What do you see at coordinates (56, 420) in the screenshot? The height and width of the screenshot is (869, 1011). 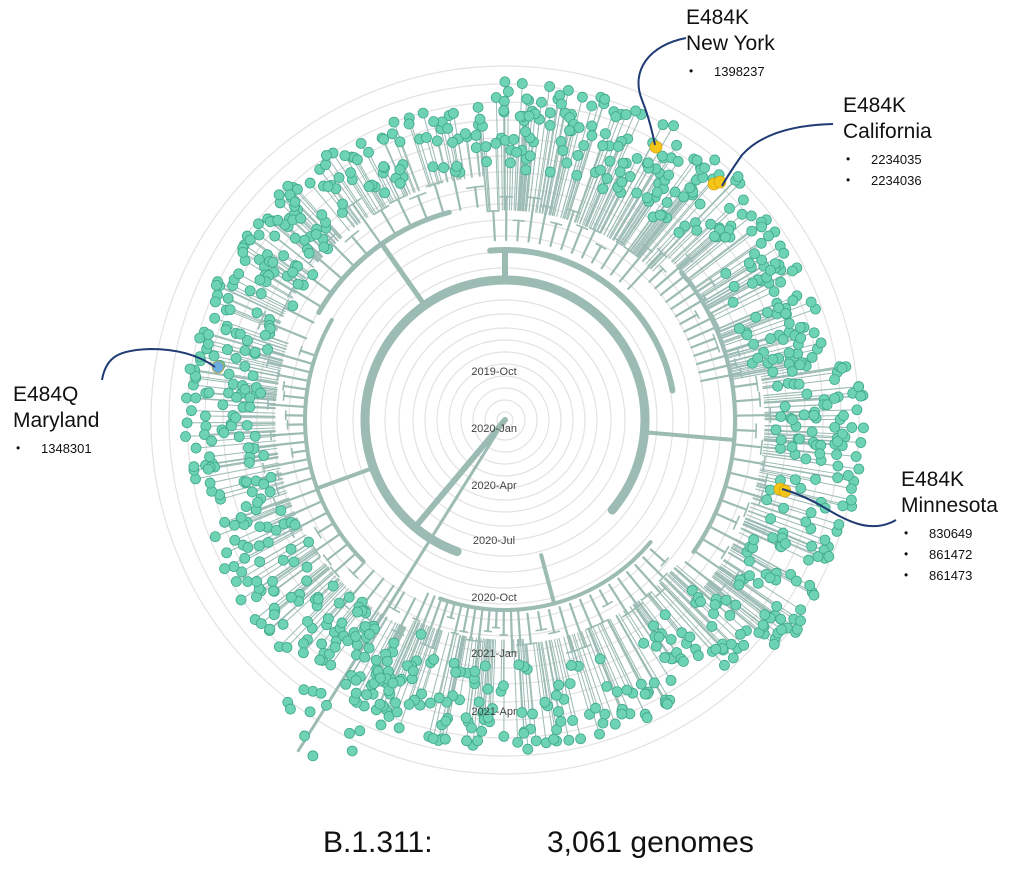 I see `callout-maryland: E484Q Maryland 1348301` at bounding box center [56, 420].